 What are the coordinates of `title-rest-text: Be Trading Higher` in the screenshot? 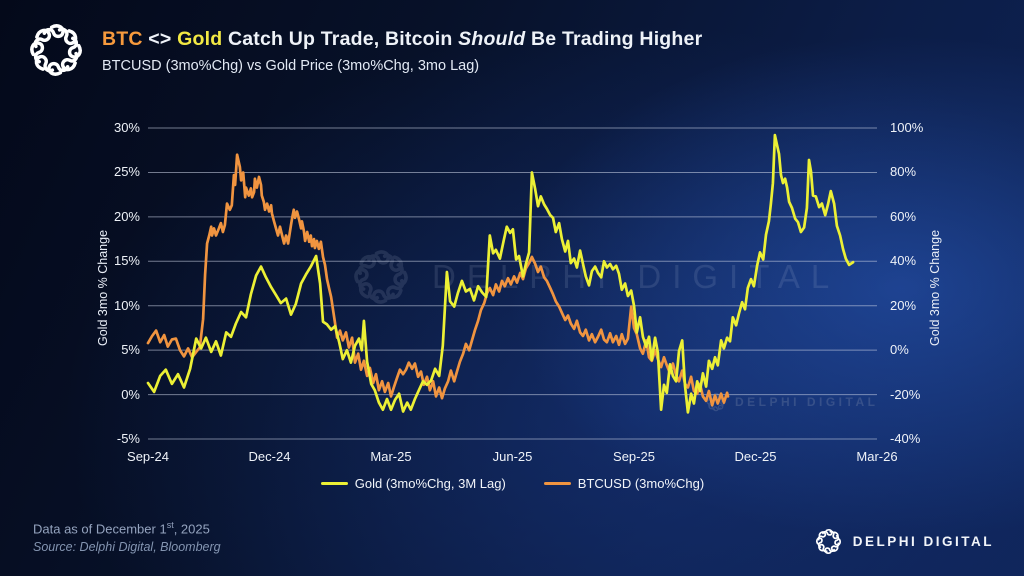 It's located at (614, 39).